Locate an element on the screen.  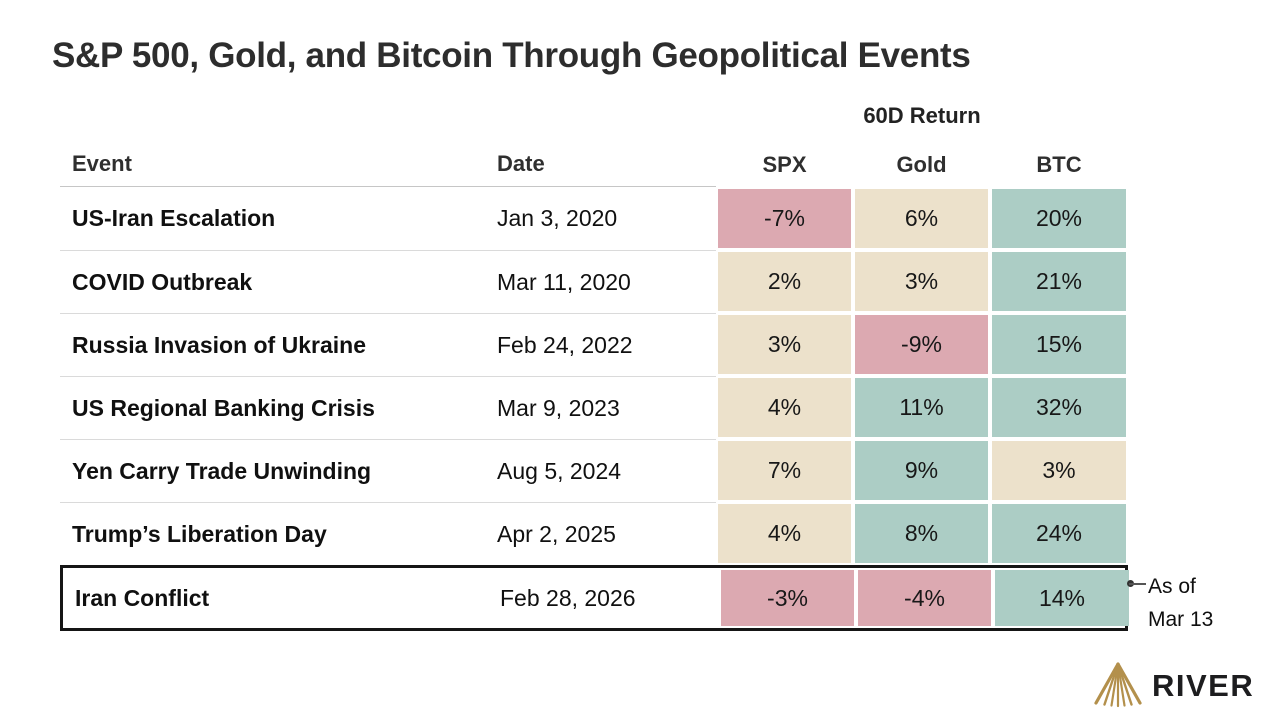
gold-return-cell: -9% is located at coordinates (921, 344).